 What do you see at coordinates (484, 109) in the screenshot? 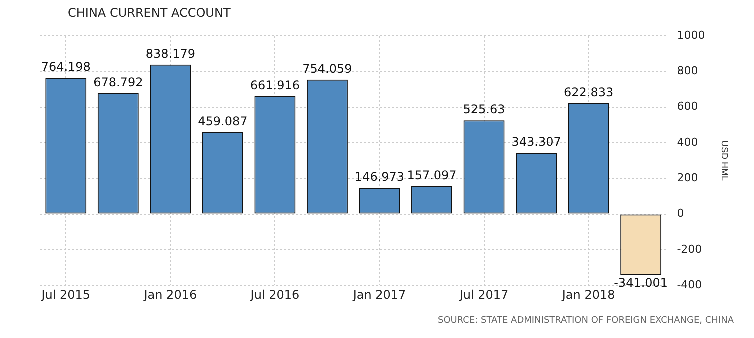
I see `data-label: 525.63` at bounding box center [484, 109].